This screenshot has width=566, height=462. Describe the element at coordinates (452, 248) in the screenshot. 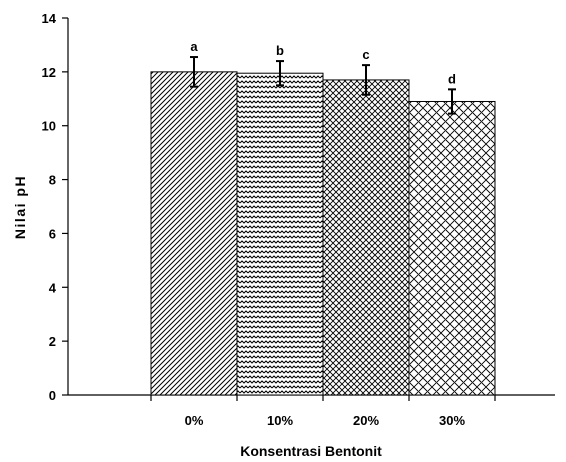

I see `bar-30pct` at that location.